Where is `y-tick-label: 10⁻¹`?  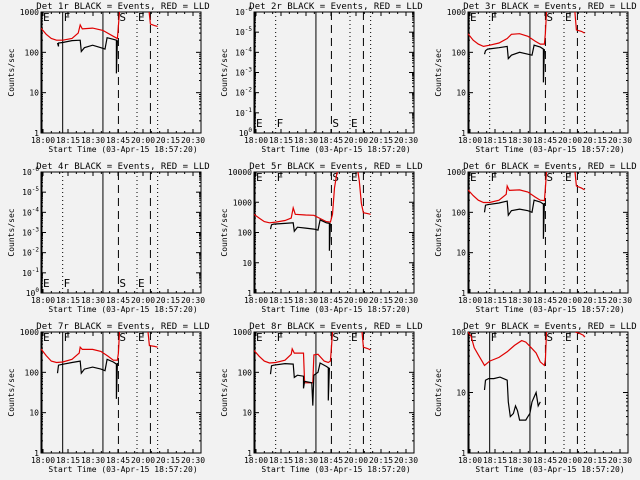 y-tick-label: 10⁻¹ is located at coordinates (30, 272).